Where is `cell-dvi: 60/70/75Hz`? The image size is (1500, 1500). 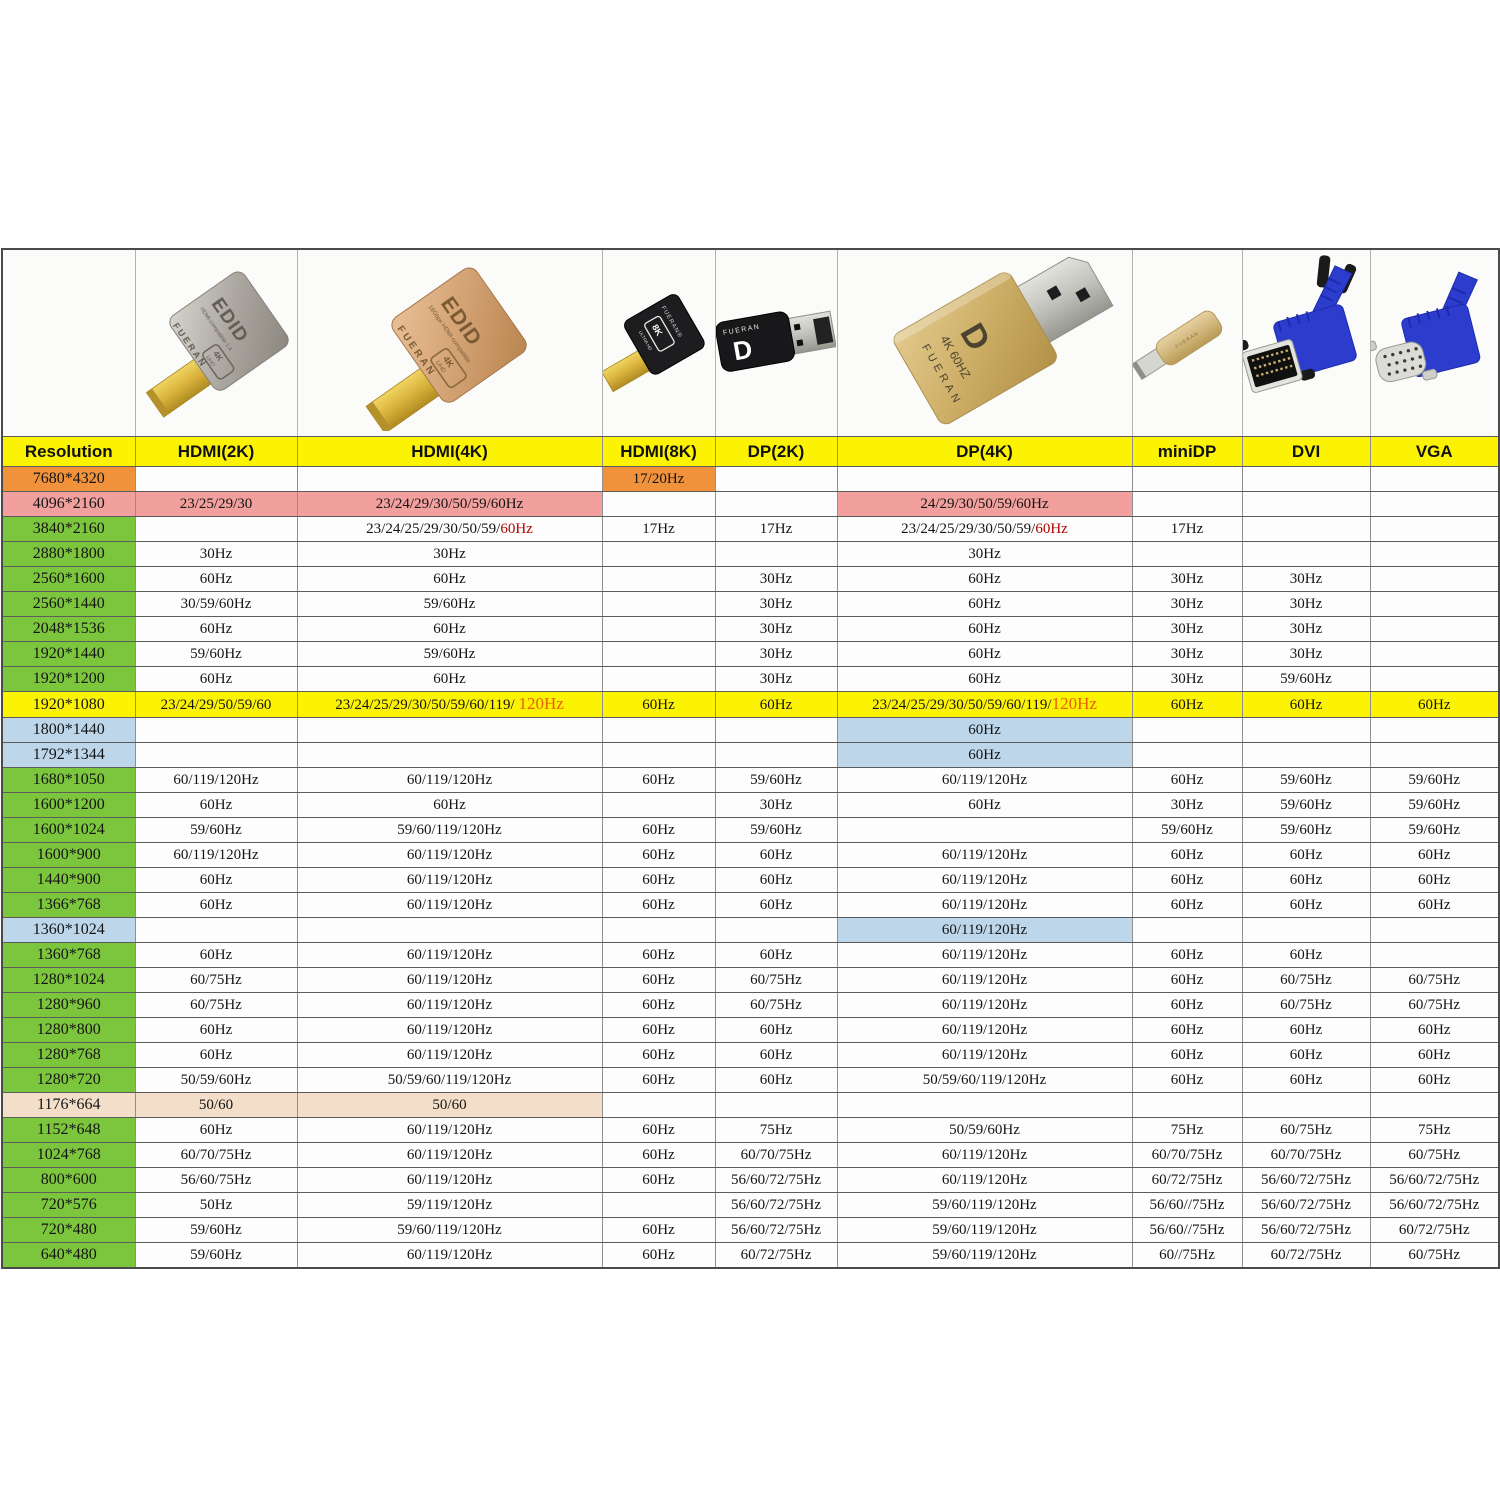 cell-dvi: 60/70/75Hz is located at coordinates (1306, 1155).